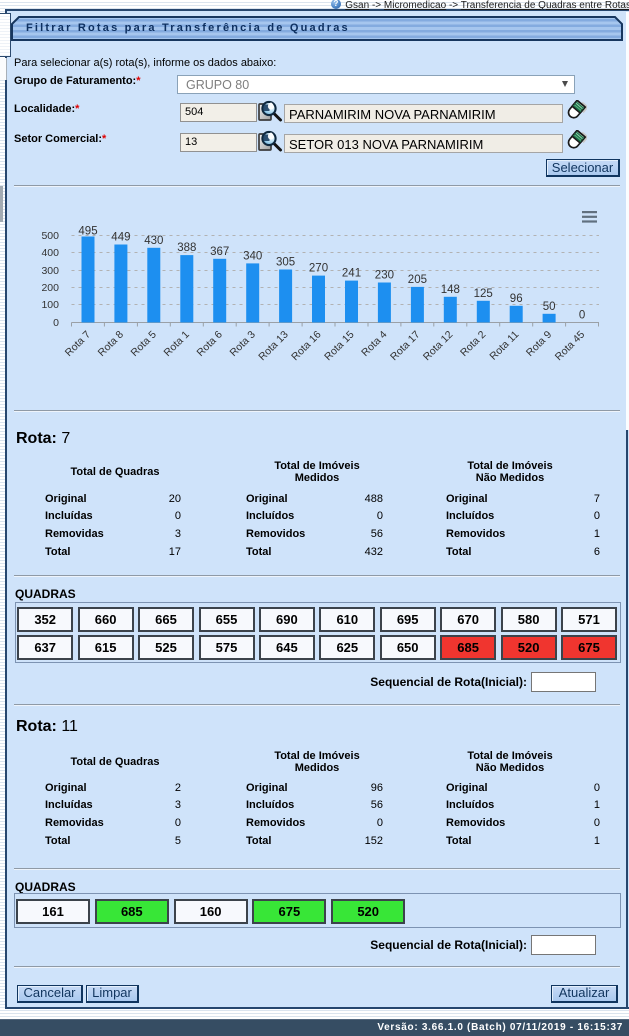 Image resolution: width=629 pixels, height=1036 pixels. Describe the element at coordinates (539, 344) in the screenshot. I see `svg-text: Rota 9` at that location.